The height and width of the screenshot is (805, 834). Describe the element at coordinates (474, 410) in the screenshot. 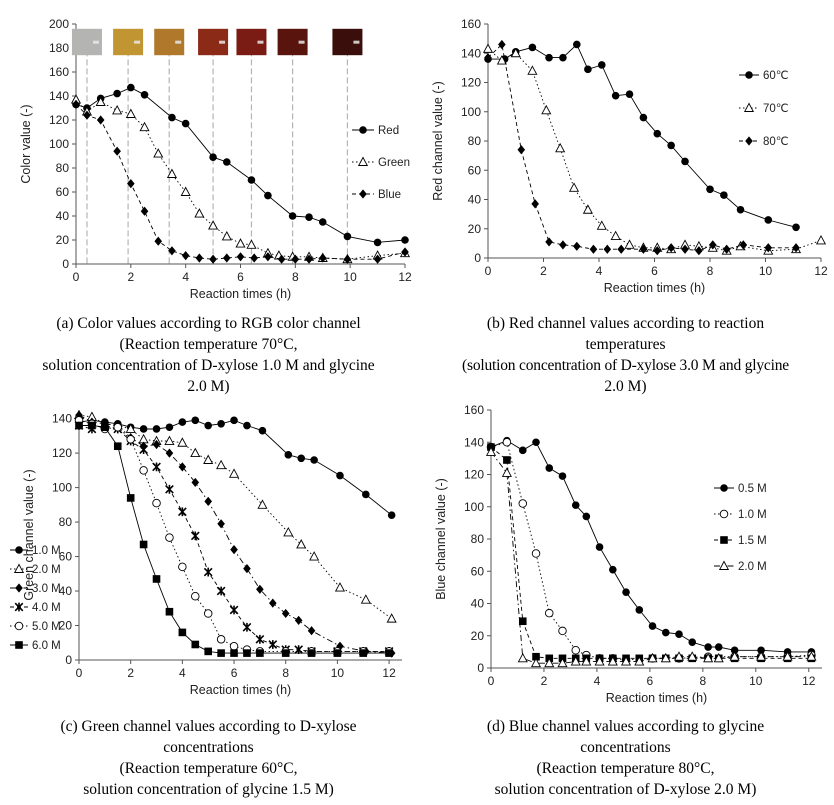

I see `panel-d-y-tick-label: 160` at that location.